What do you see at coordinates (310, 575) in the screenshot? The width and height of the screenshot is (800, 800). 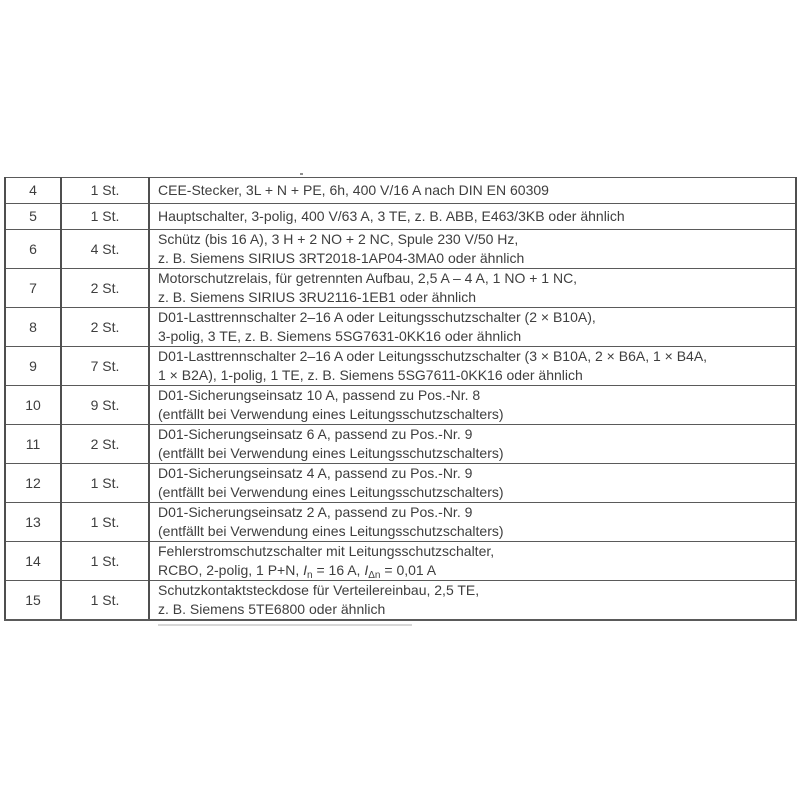 I see `subscript-text: n` at bounding box center [310, 575].